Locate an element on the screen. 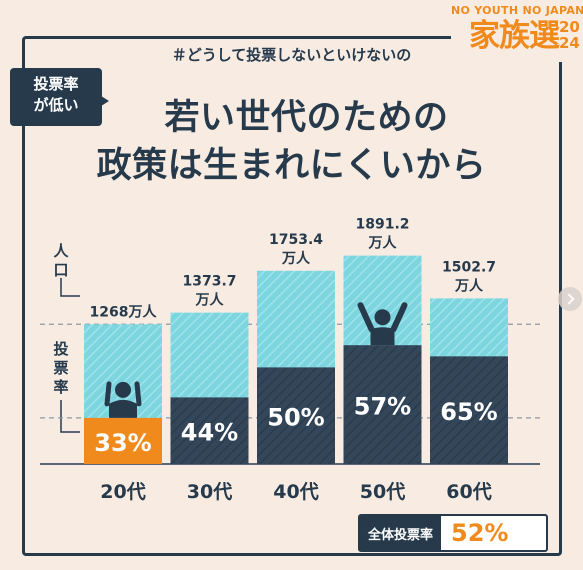 This screenshot has width=583, height=570. turnout-axis-bracket is located at coordinates (70, 416).